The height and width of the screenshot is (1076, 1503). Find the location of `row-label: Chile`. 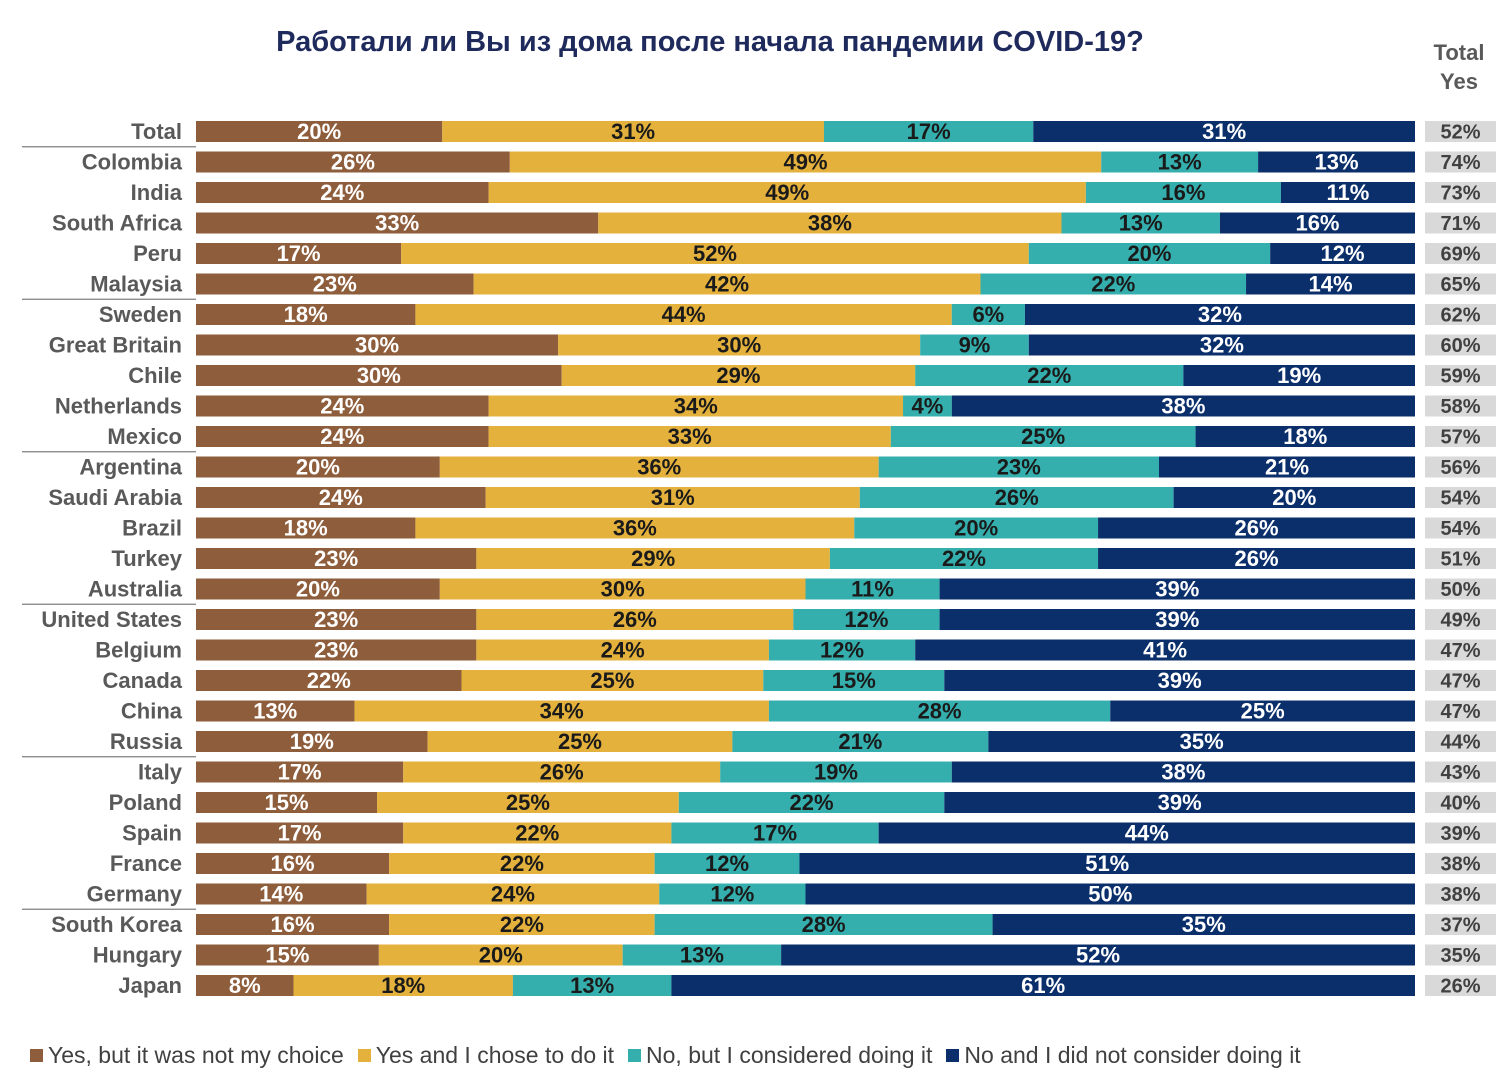

row-label: Chile is located at coordinates (155, 375).